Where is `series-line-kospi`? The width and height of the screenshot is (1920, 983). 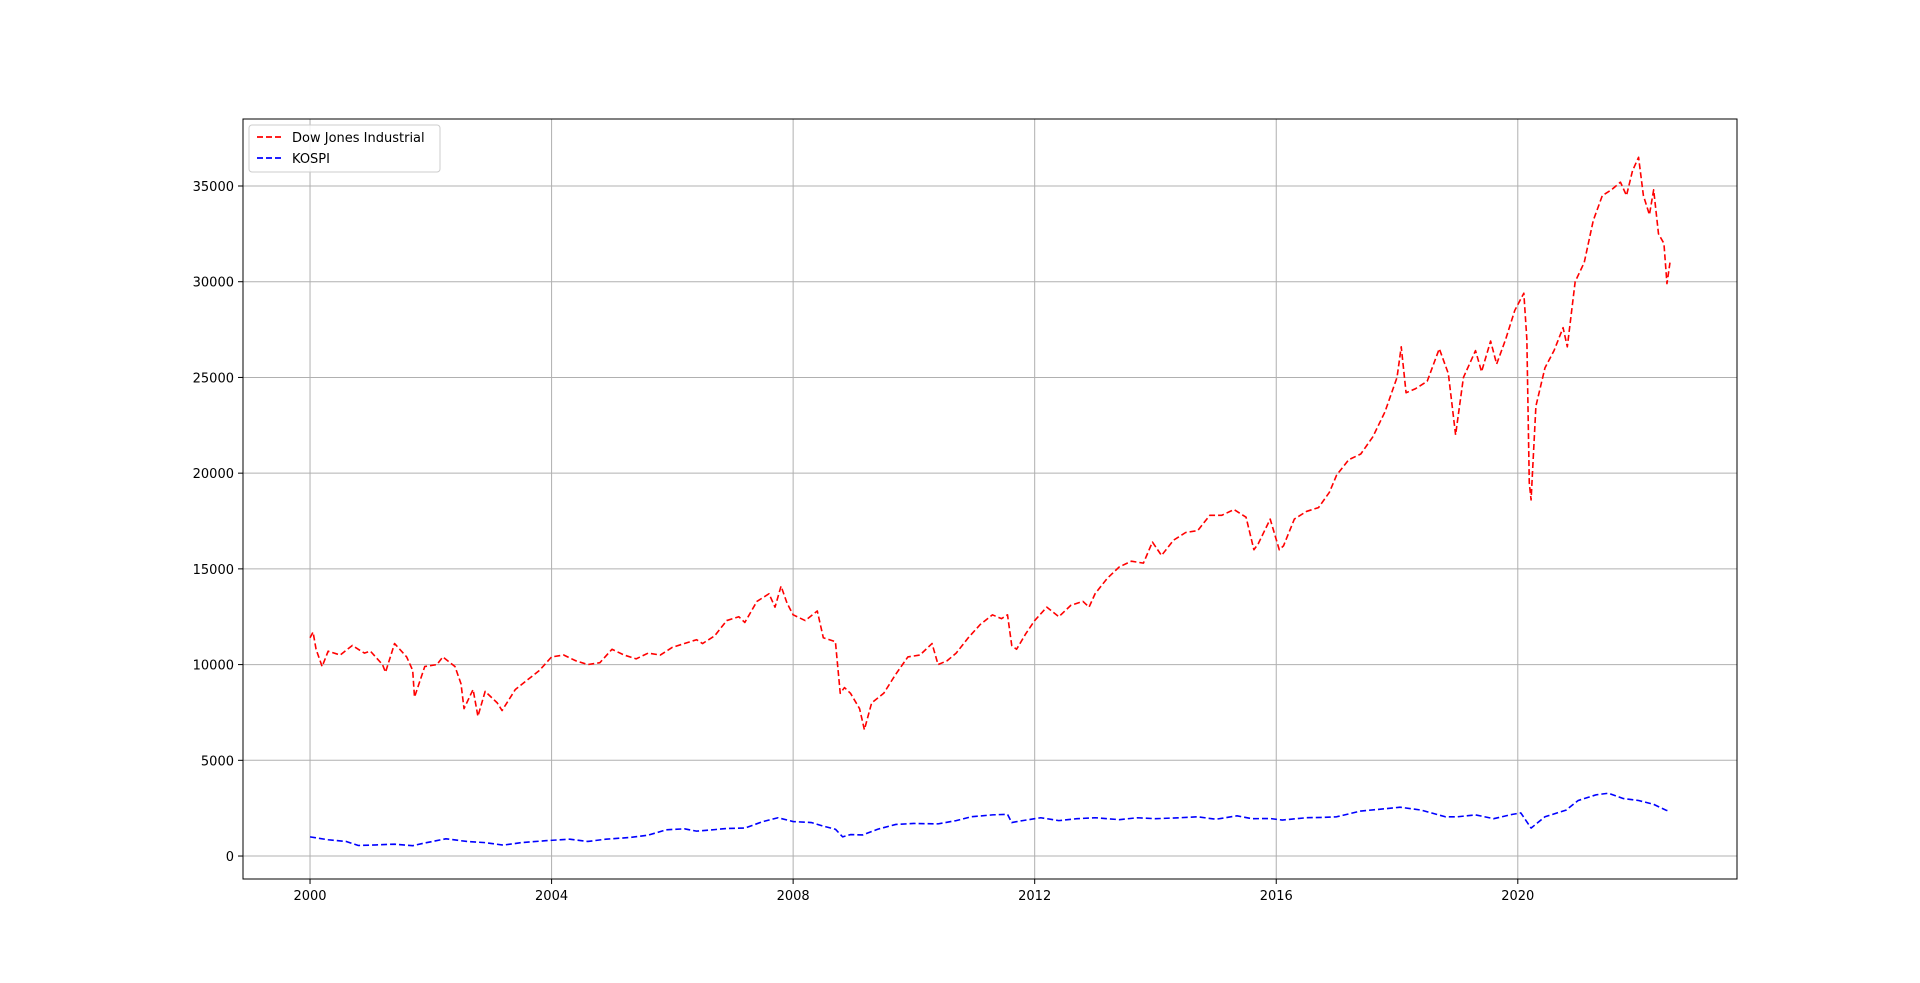 series-line-kospi is located at coordinates (990, 819).